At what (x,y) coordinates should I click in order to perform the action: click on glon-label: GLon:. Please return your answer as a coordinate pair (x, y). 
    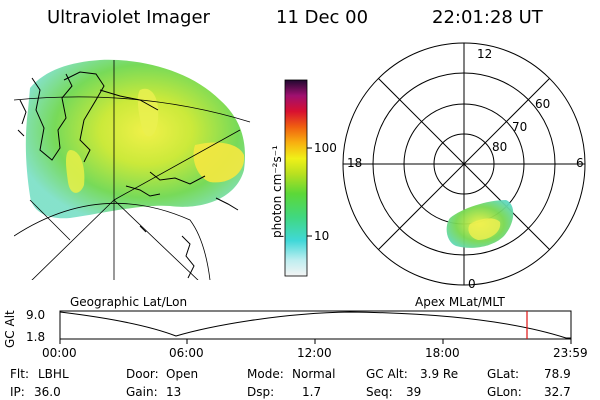
    Looking at the image, I should click on (504, 392).